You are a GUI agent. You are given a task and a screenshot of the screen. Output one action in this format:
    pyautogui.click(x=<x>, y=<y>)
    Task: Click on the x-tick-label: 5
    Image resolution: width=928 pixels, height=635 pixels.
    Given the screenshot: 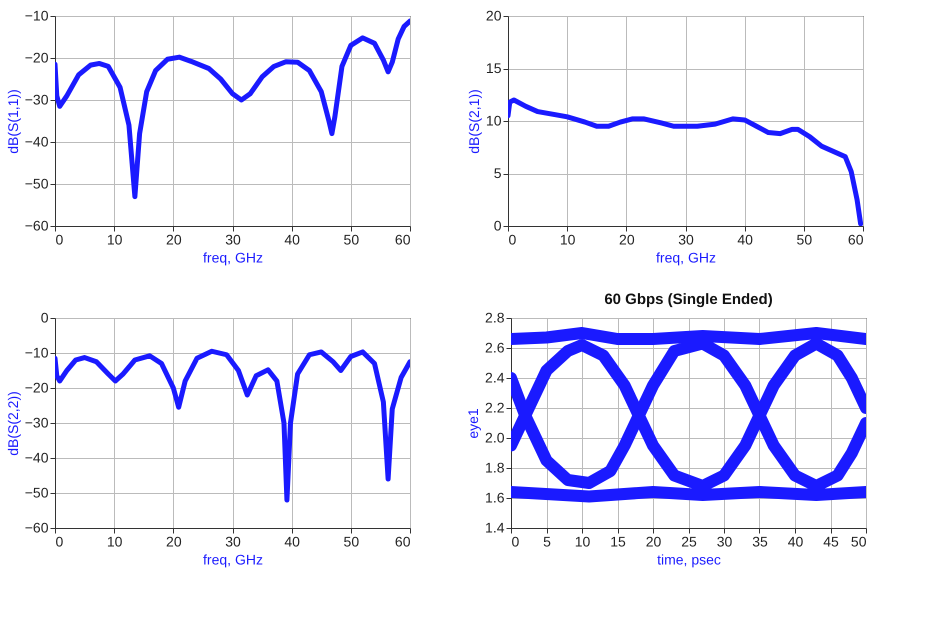 What is the action you would take?
    pyautogui.click(x=547, y=542)
    